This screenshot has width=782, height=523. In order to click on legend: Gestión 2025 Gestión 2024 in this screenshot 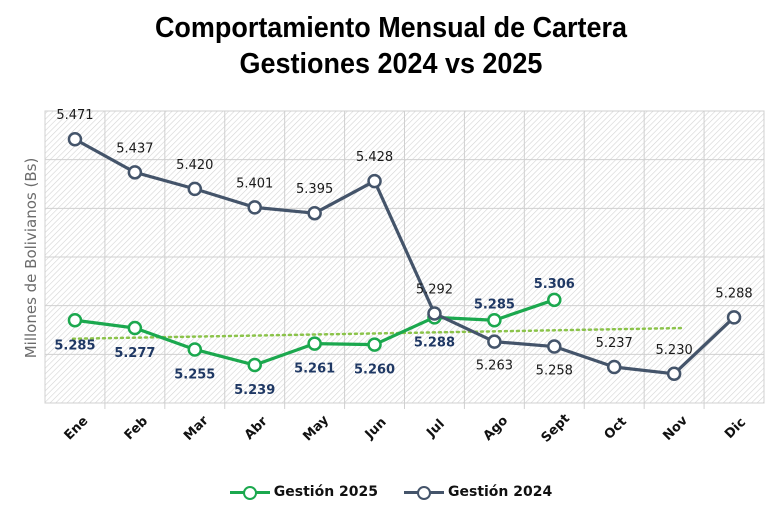, I will do `click(391, 492)`.